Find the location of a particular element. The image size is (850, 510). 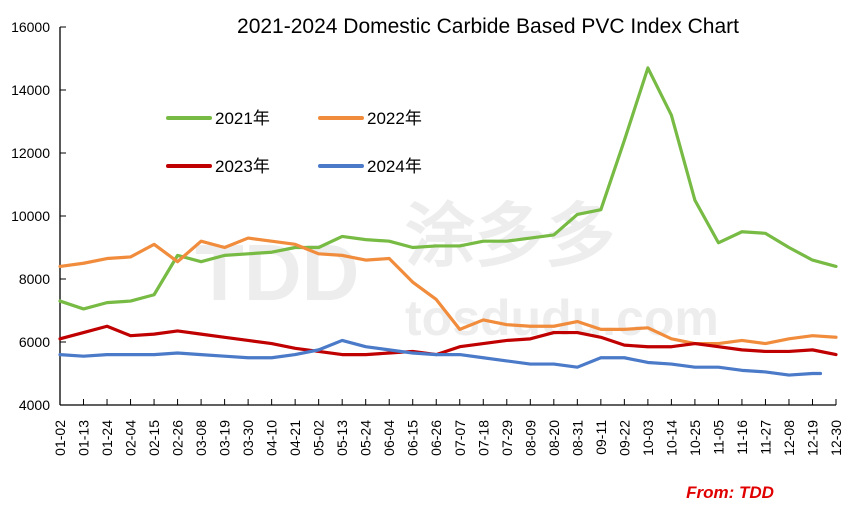

x-tick-label: 02-26 is located at coordinates (178, 438).